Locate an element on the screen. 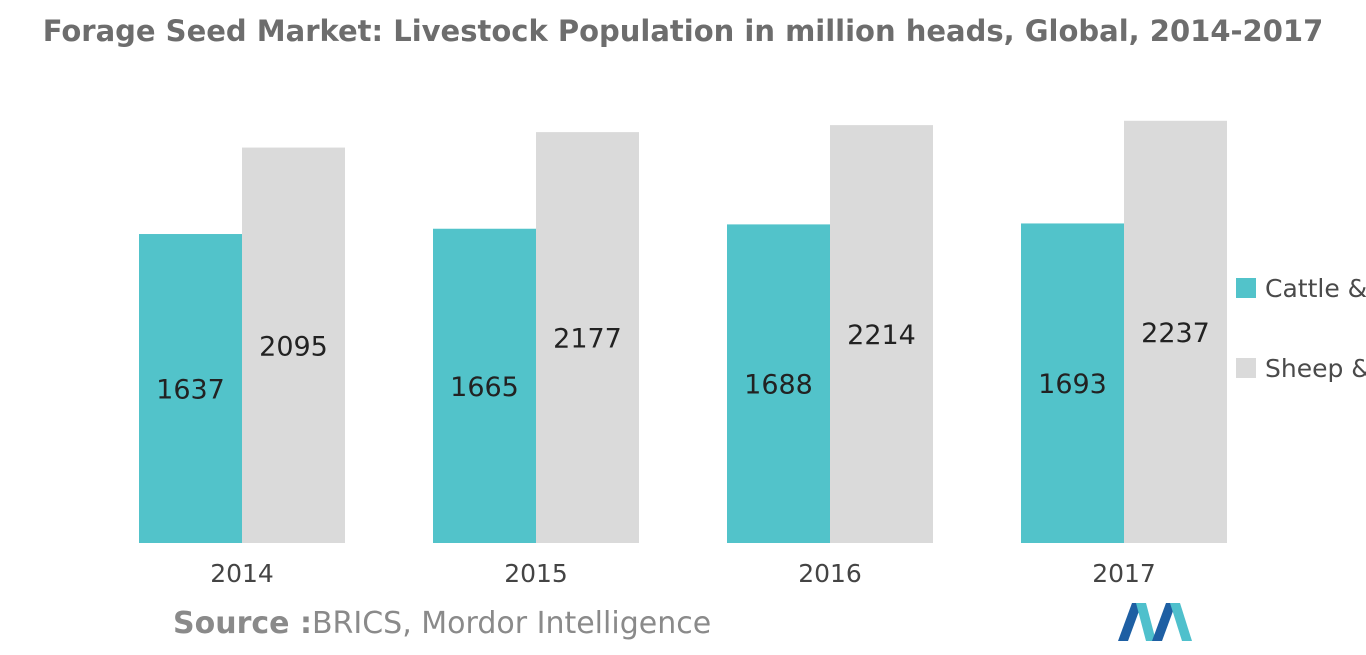  source-label: Source : is located at coordinates (242, 623).